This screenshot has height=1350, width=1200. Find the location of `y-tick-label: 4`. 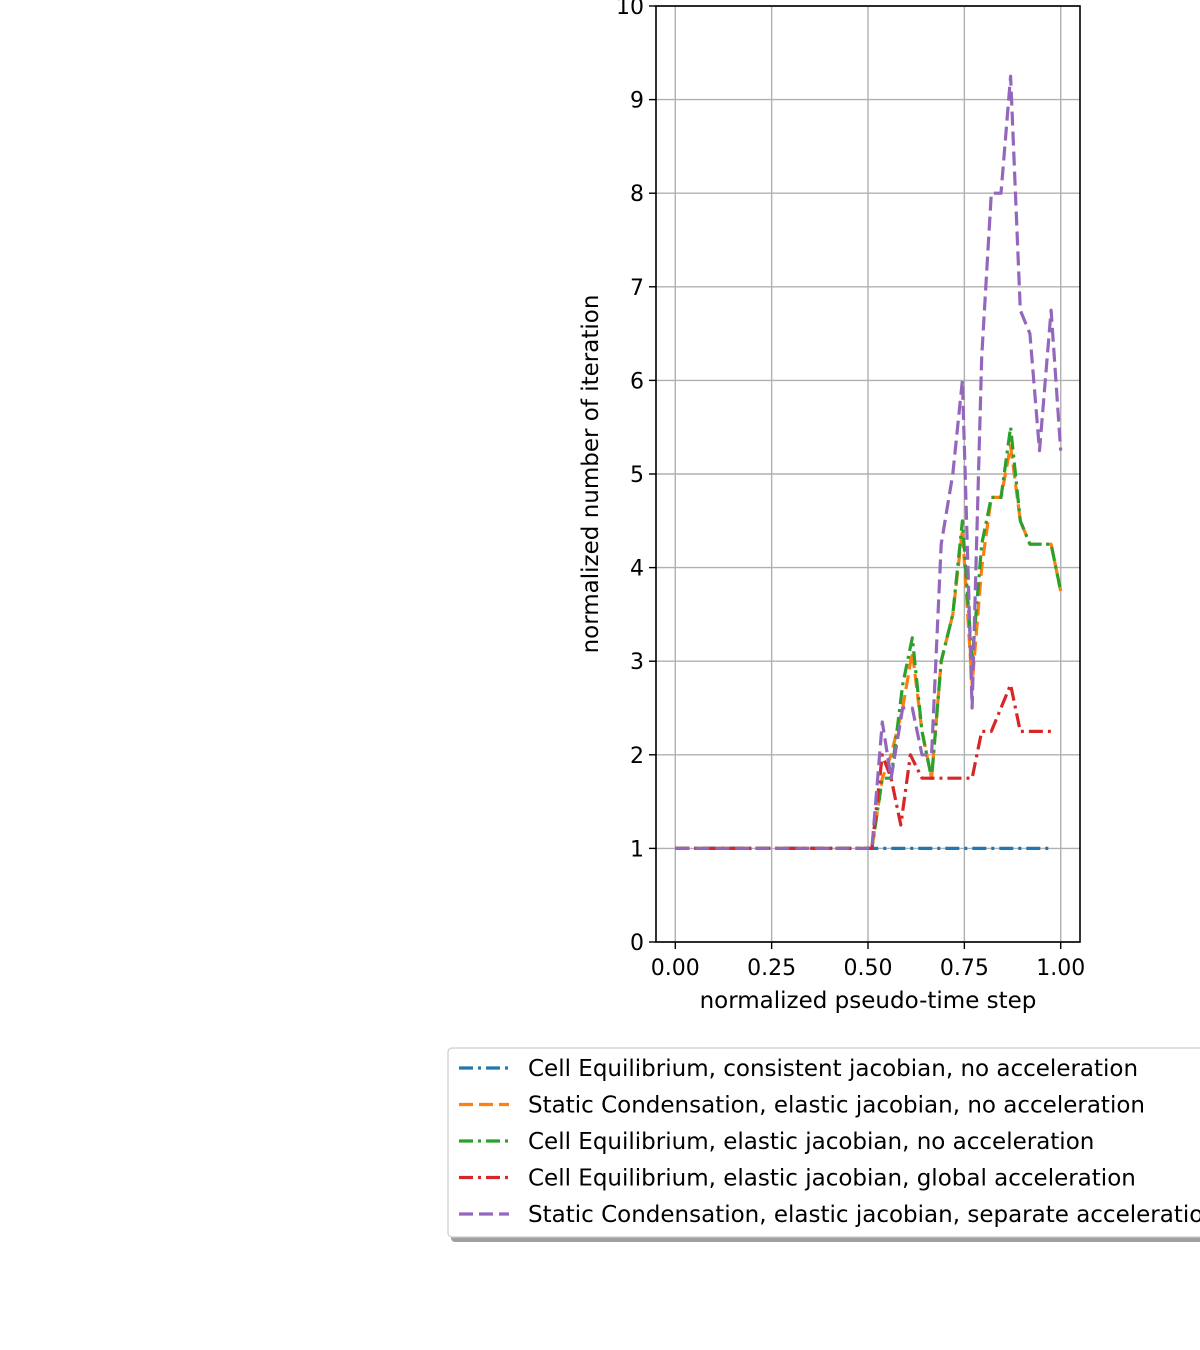

y-tick-label: 4 is located at coordinates (637, 569).